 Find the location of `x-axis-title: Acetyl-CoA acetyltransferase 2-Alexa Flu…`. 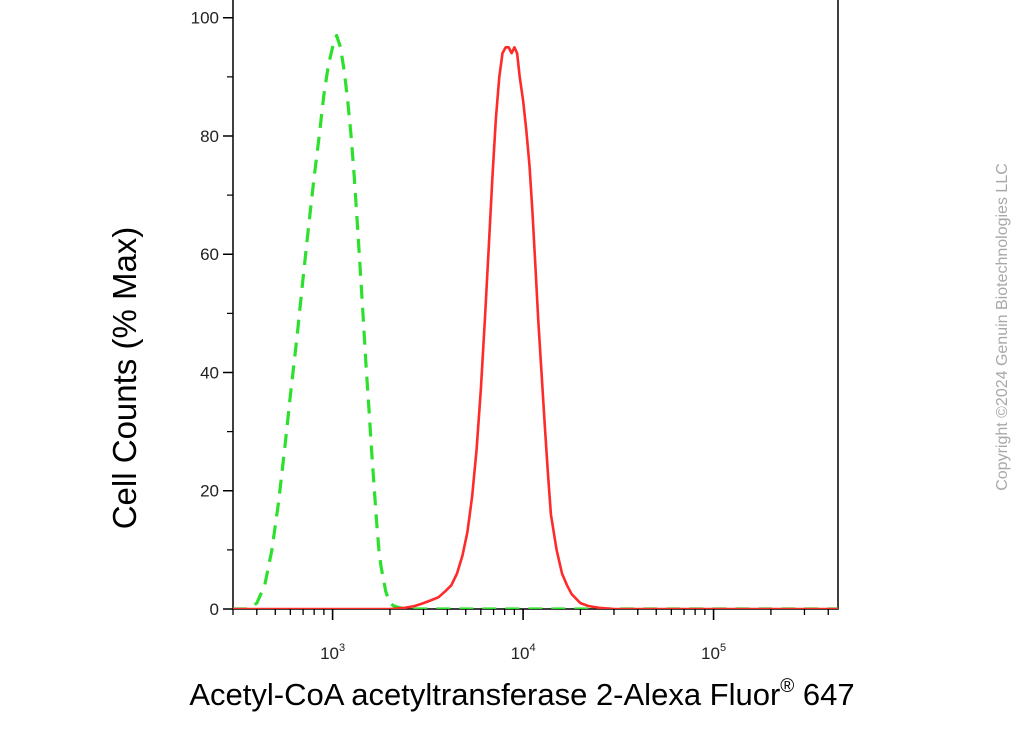

x-axis-title: Acetyl-CoA acetyltransferase 2-Alexa Flu… is located at coordinates (521, 694).